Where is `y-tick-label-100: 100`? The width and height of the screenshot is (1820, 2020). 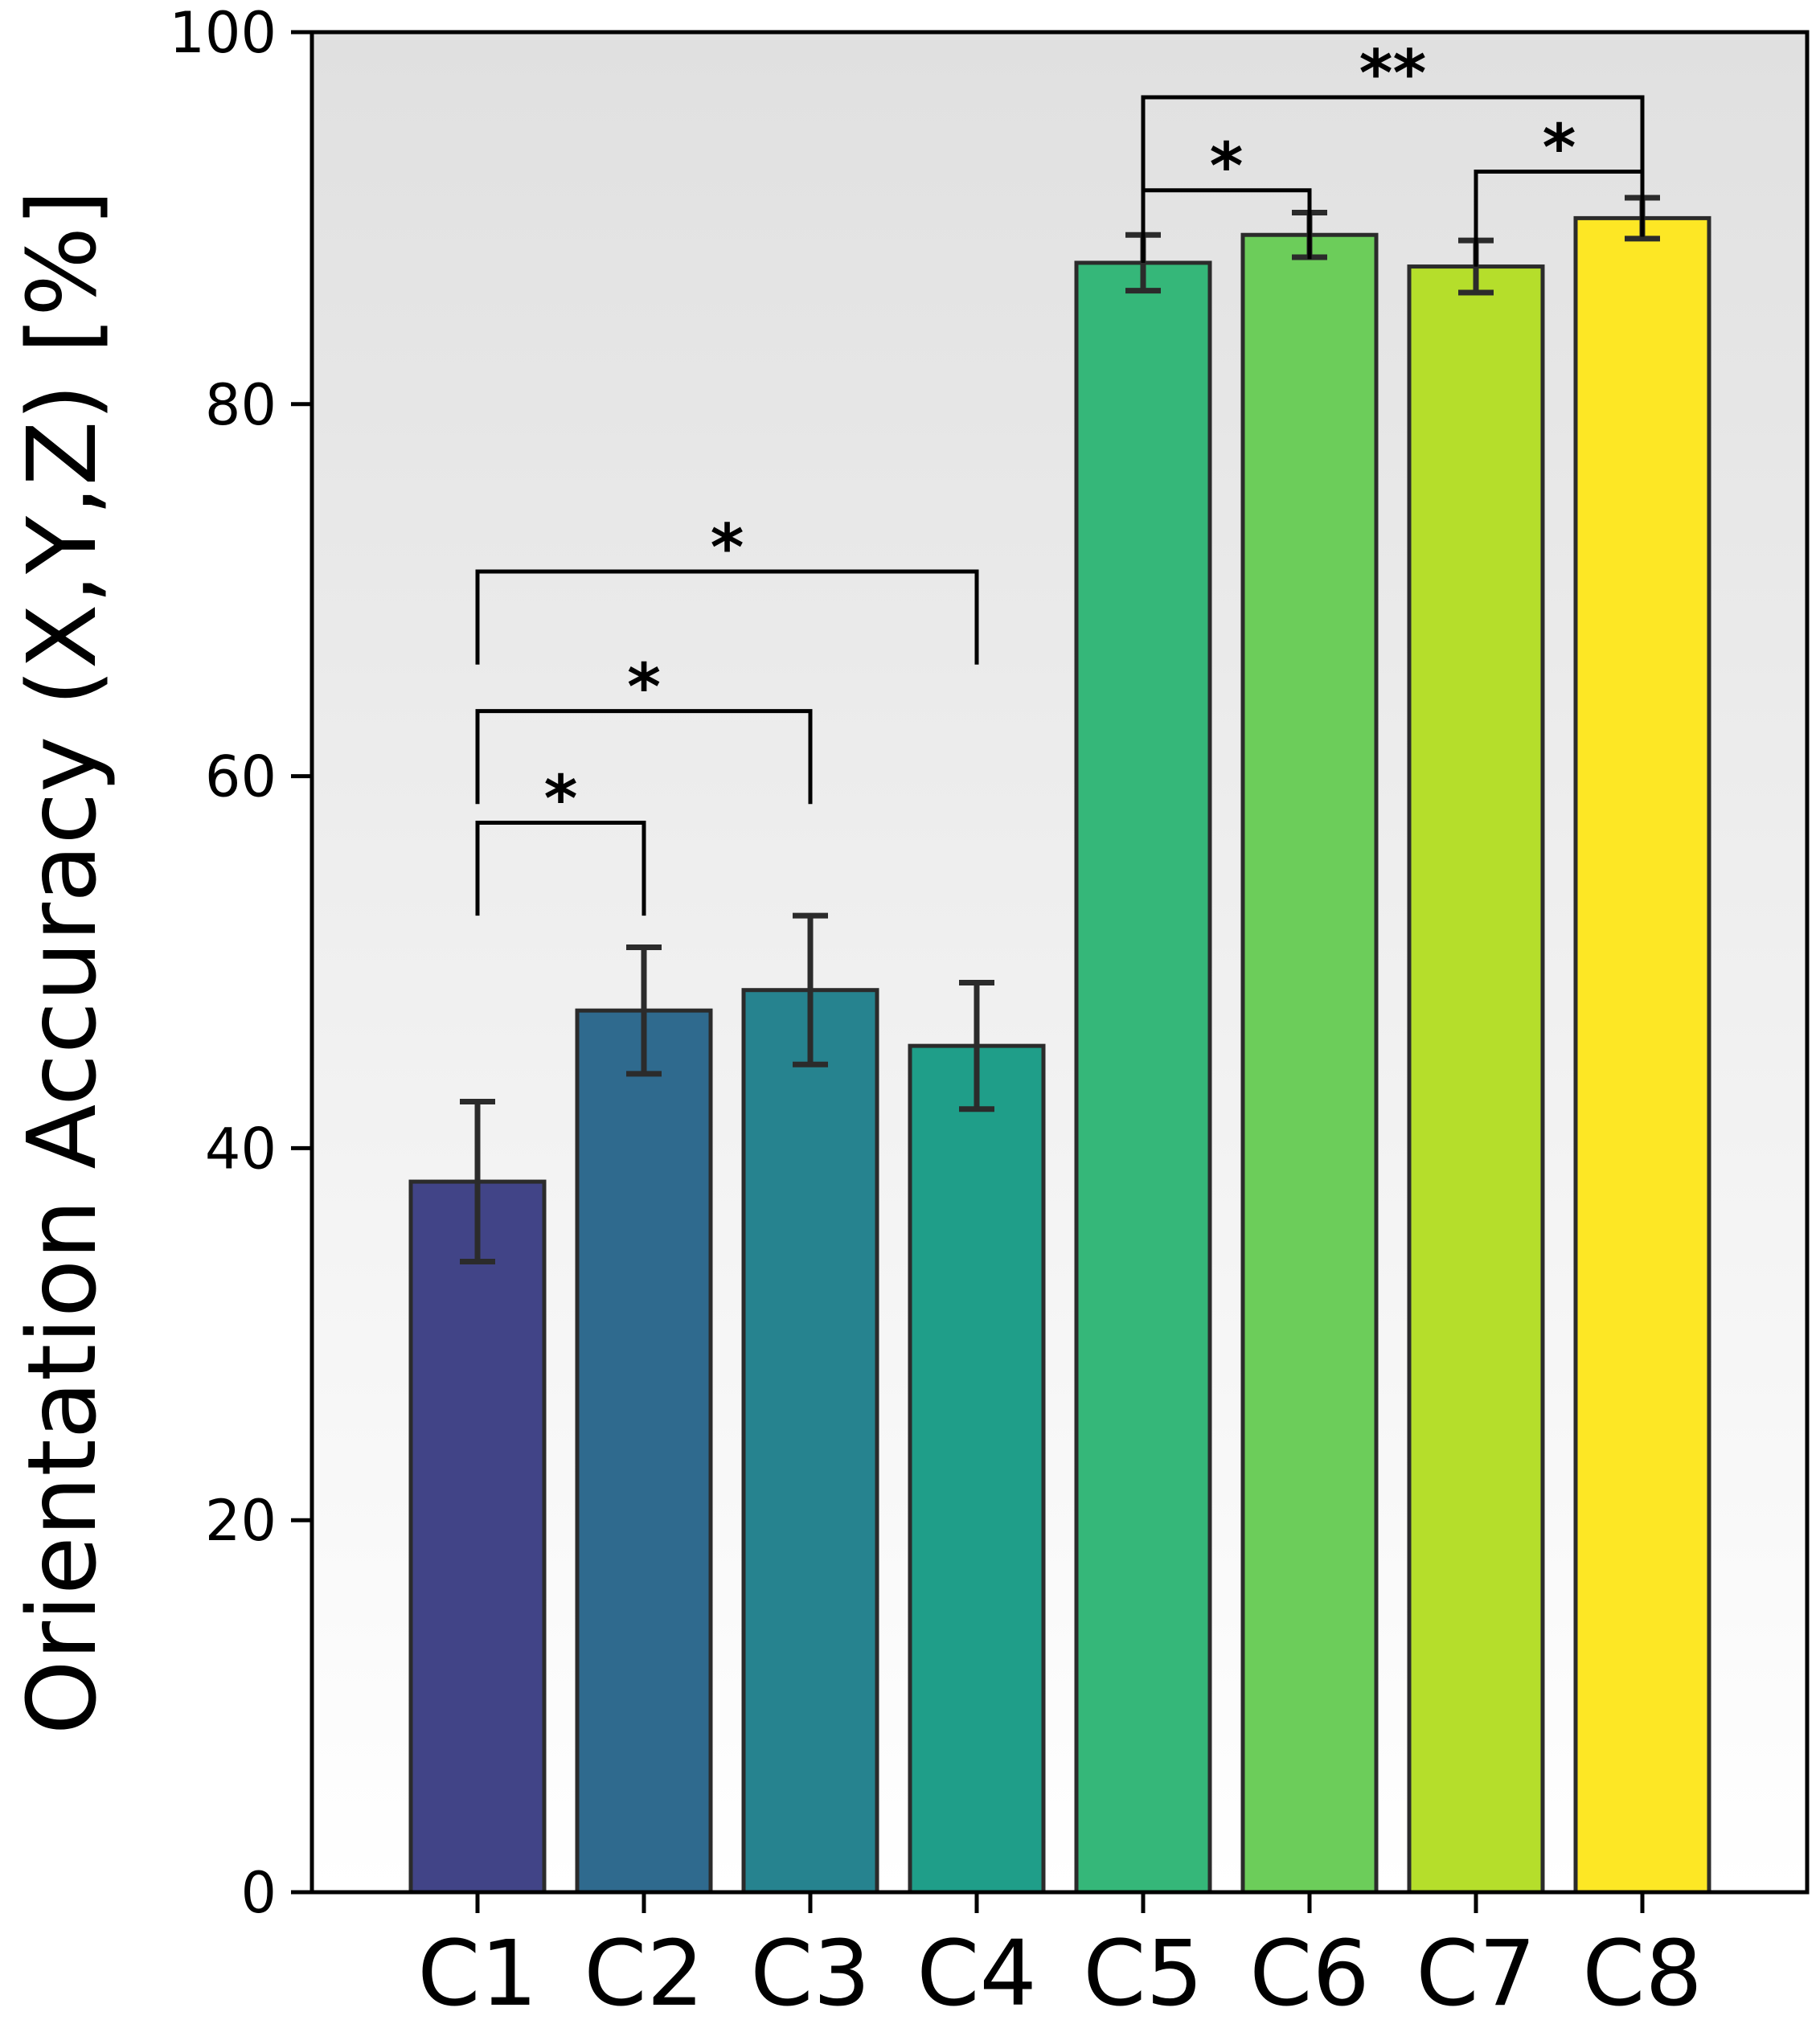 y-tick-label-100: 100 is located at coordinates (223, 33).